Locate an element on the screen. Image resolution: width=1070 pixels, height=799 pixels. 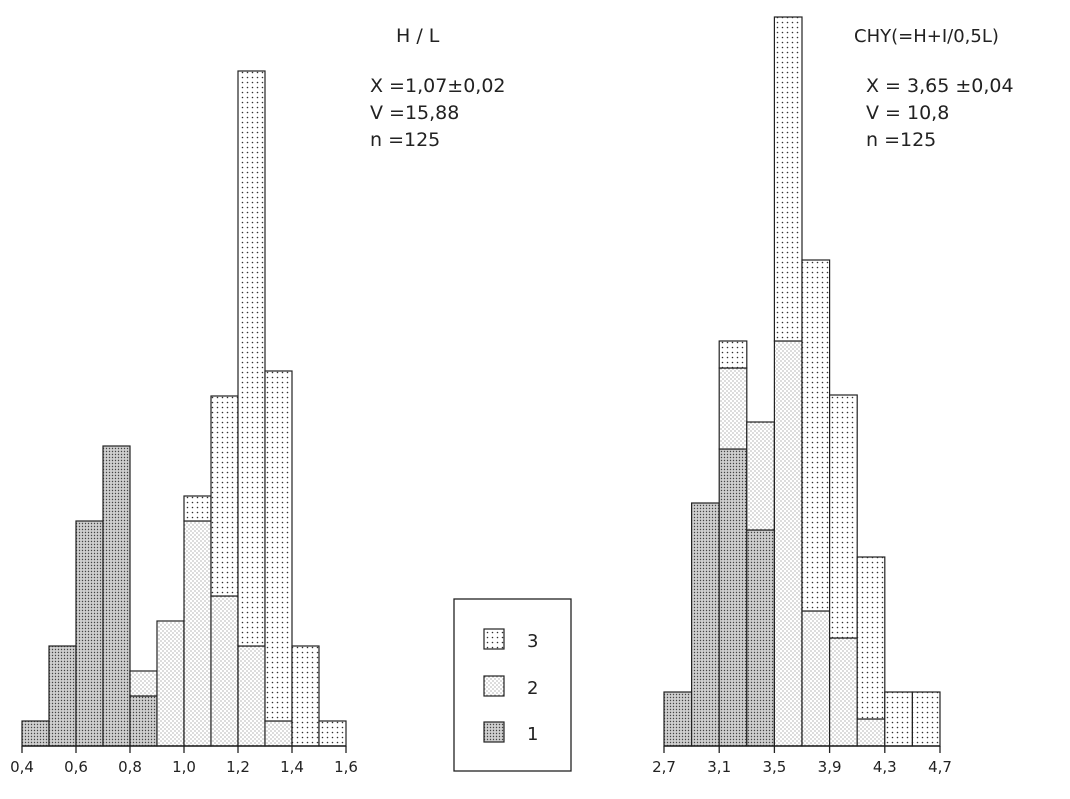
legend-item-2: 2 is located at coordinates (510, 687).